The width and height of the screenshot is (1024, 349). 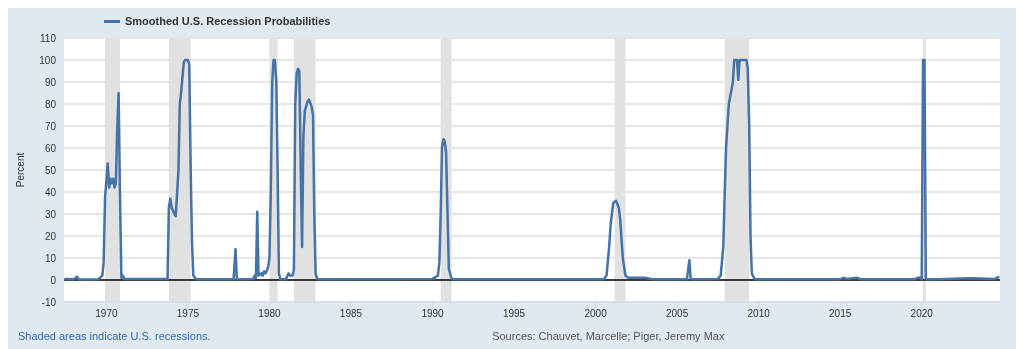 What do you see at coordinates (922, 314) in the screenshot?
I see `x-tick-label: 2020` at bounding box center [922, 314].